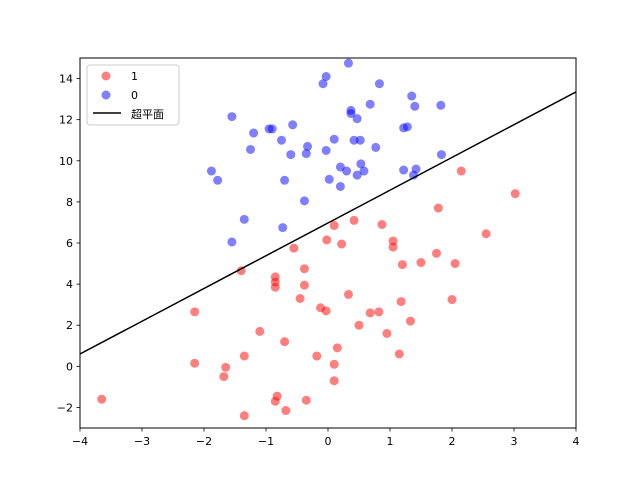 Image resolution: width=640 pixels, height=480 pixels. What do you see at coordinates (69, 325) in the screenshot?
I see `y-tick-label: 2` at bounding box center [69, 325].